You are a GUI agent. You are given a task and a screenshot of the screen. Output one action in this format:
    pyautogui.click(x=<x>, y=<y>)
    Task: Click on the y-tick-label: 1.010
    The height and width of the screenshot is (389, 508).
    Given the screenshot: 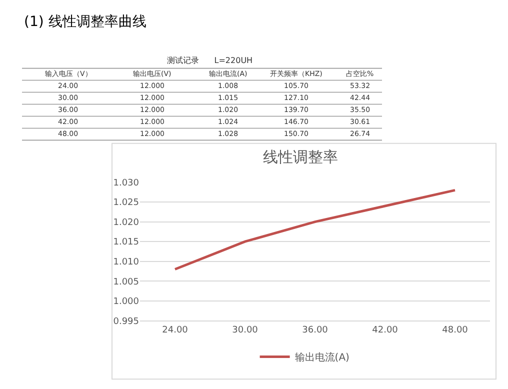 What is the action you would take?
    pyautogui.click(x=126, y=263)
    